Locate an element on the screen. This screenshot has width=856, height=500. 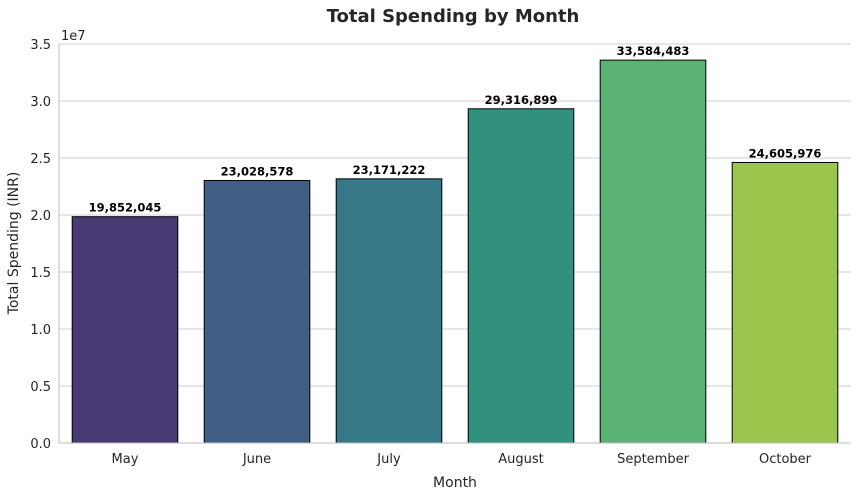
x-tick-label: August is located at coordinates (521, 459).